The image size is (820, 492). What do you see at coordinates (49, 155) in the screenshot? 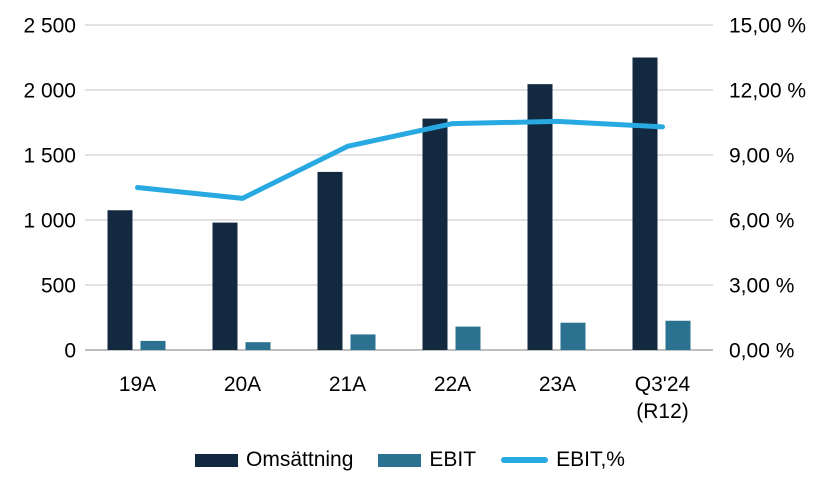
I see `left-axis-tick-label: 1 500` at bounding box center [49, 155].